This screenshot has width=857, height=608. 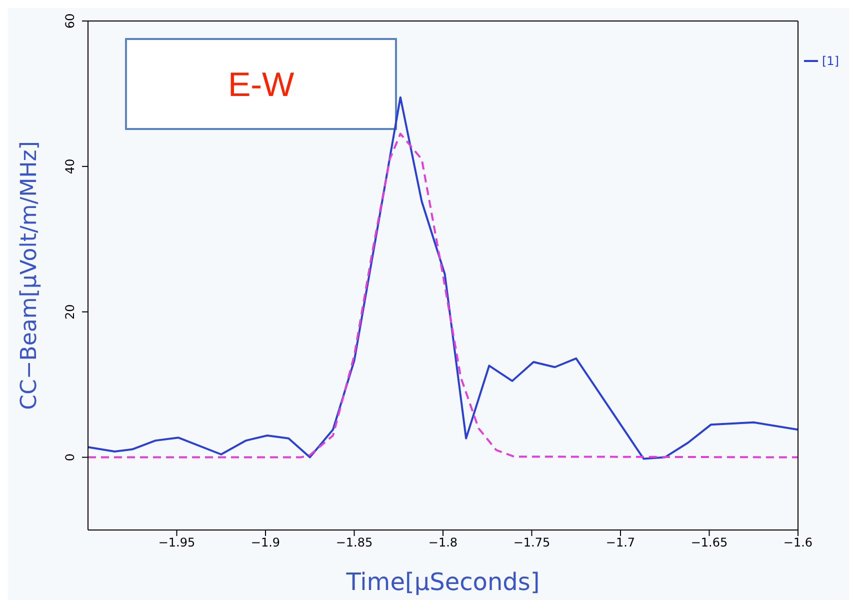 What do you see at coordinates (70, 457) in the screenshot?
I see `y-tick-label: 0` at bounding box center [70, 457].